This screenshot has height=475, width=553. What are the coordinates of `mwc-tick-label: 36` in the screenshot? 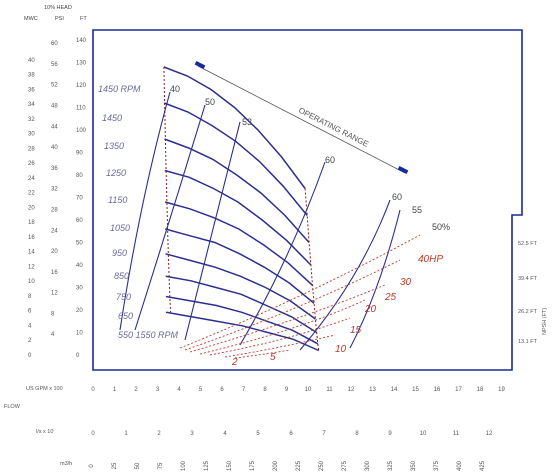 It's located at (31, 90).